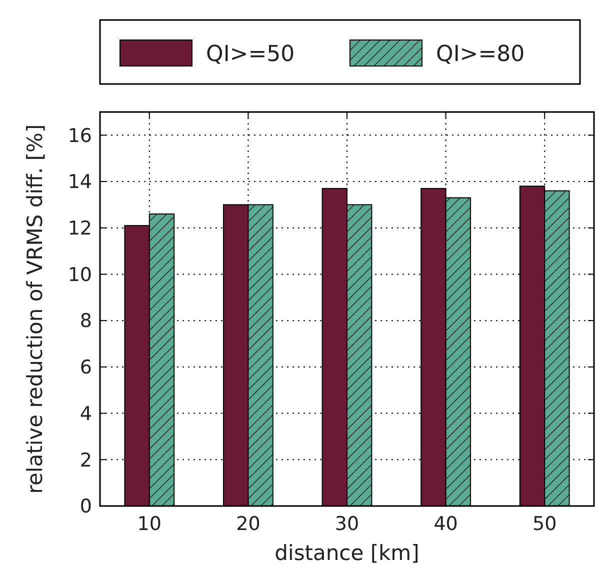  Describe the element at coordinates (250, 54) in the screenshot. I see `legend-label: QI>=50` at that location.